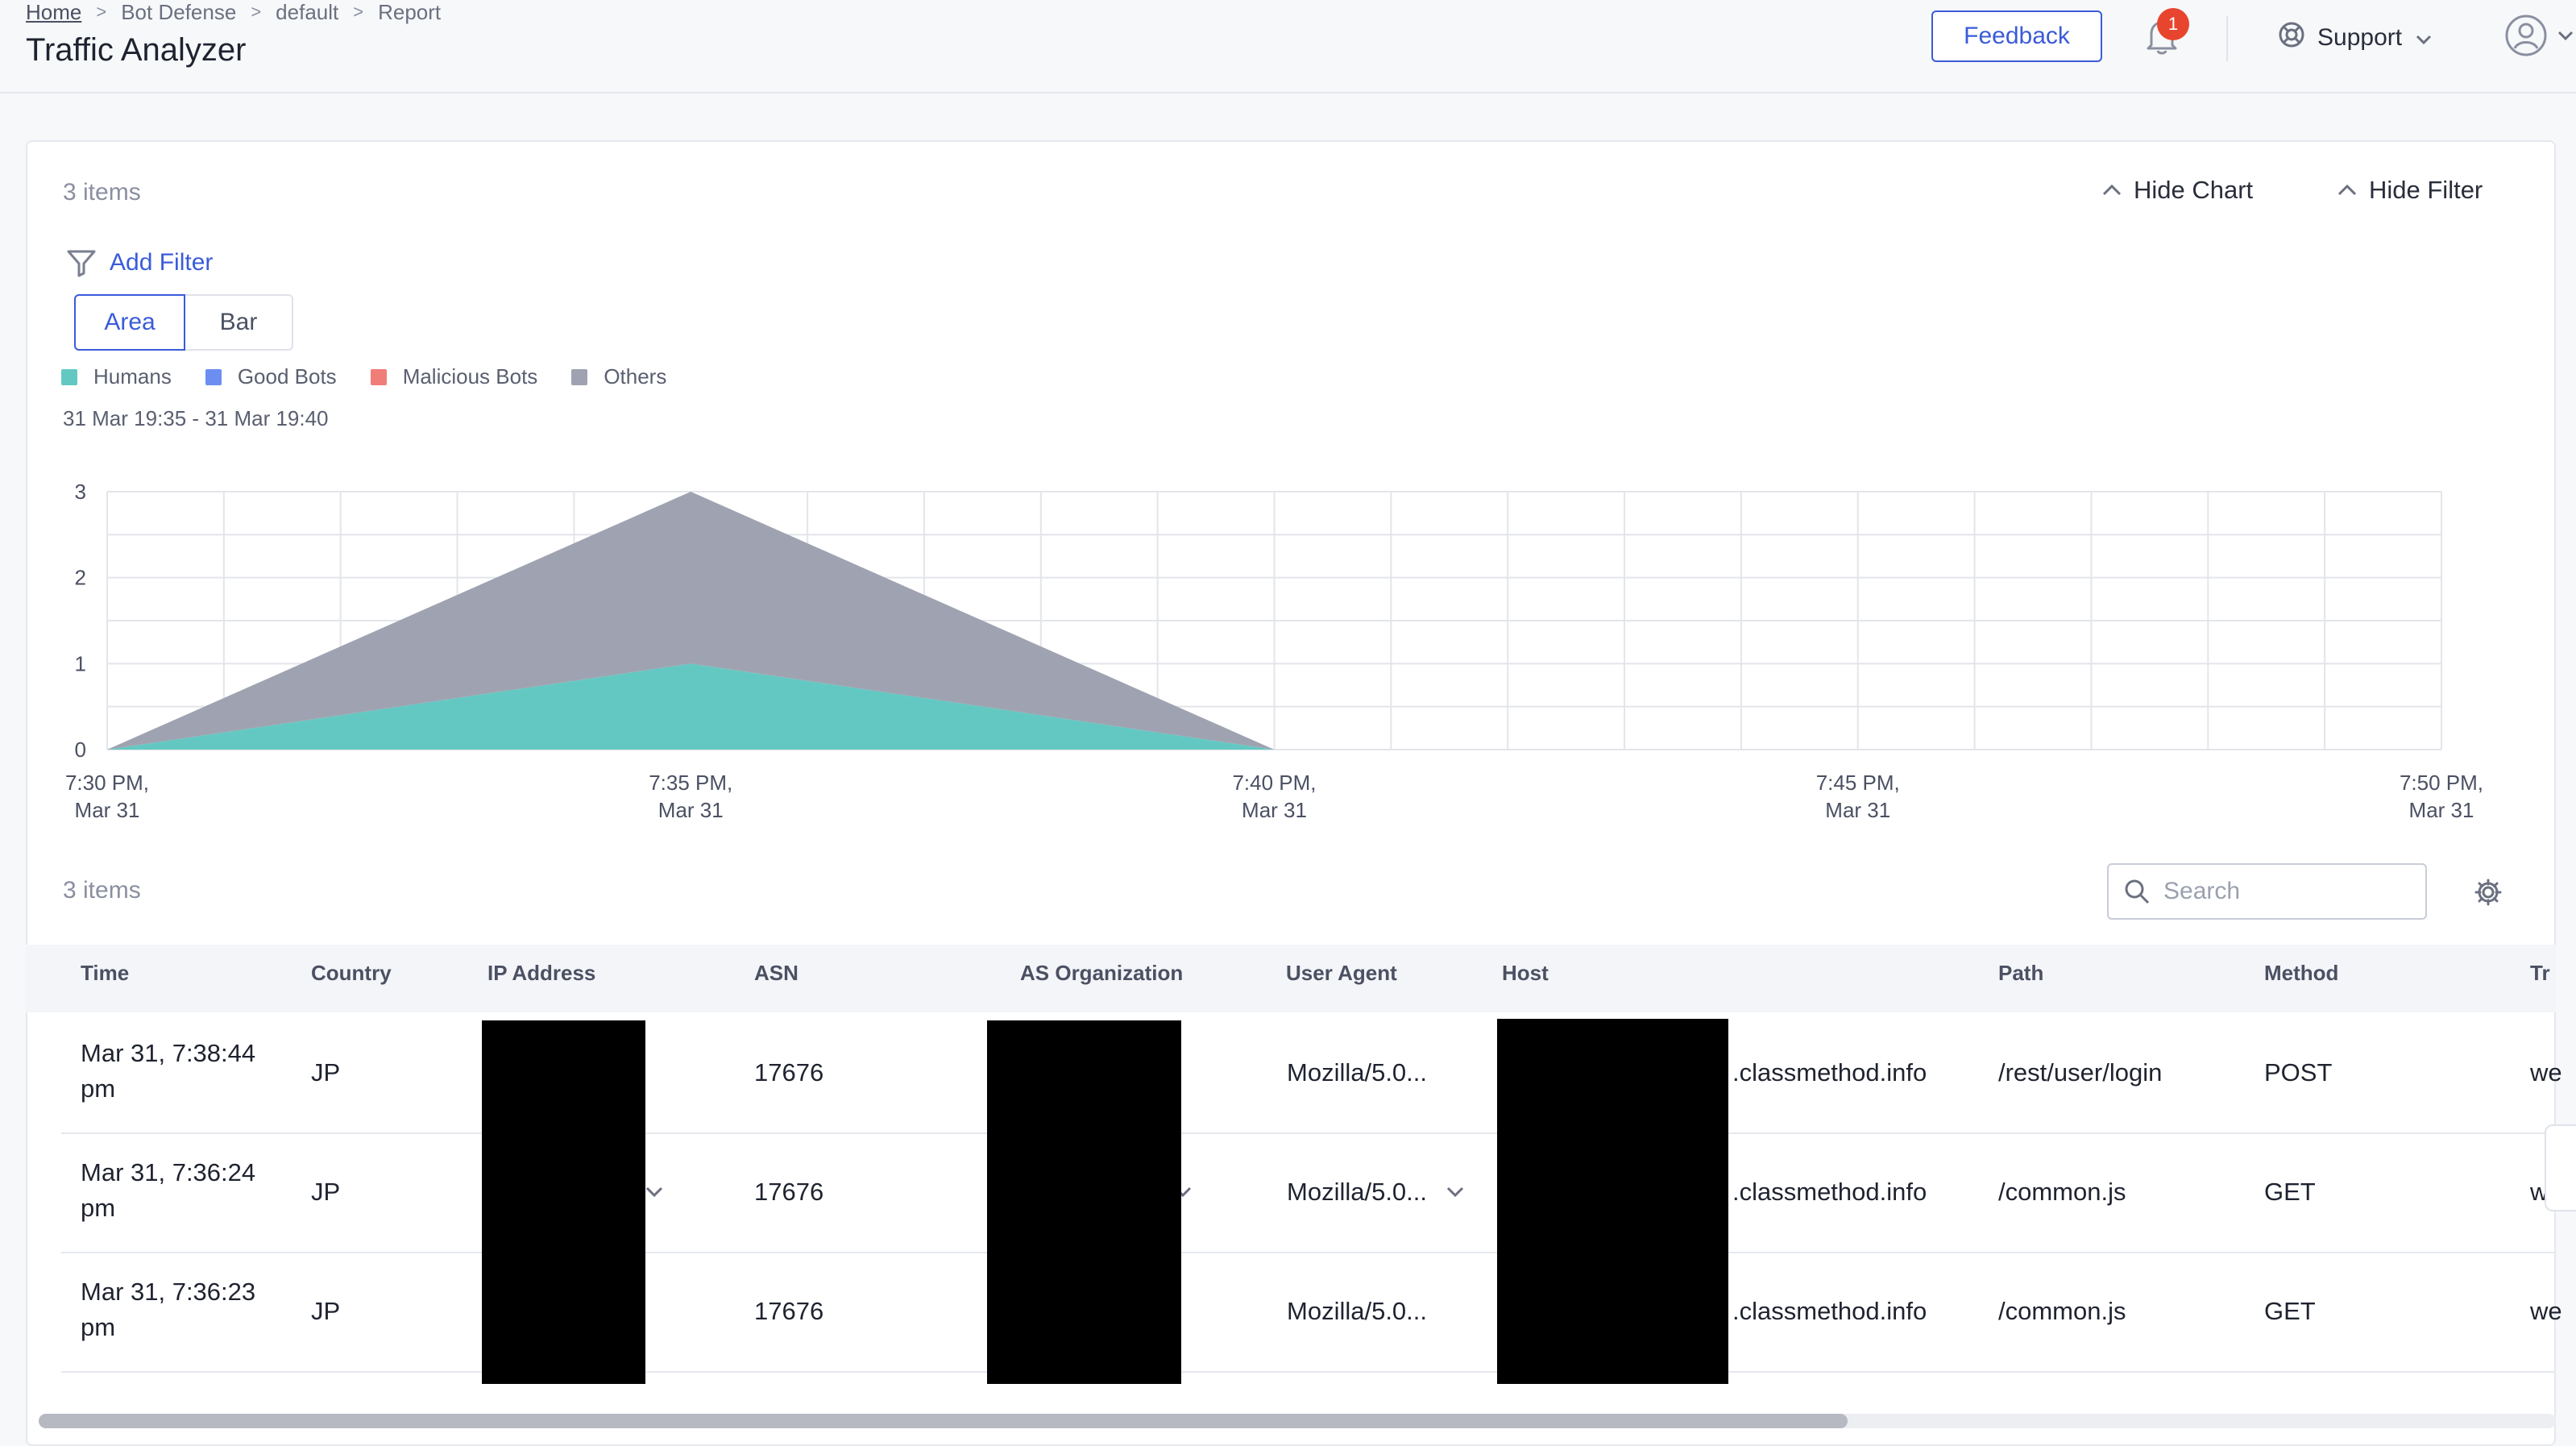 The height and width of the screenshot is (1446, 2576). What do you see at coordinates (168, 1053) in the screenshot?
I see `cell-time-line1: Mar 31, 7:38:44` at bounding box center [168, 1053].